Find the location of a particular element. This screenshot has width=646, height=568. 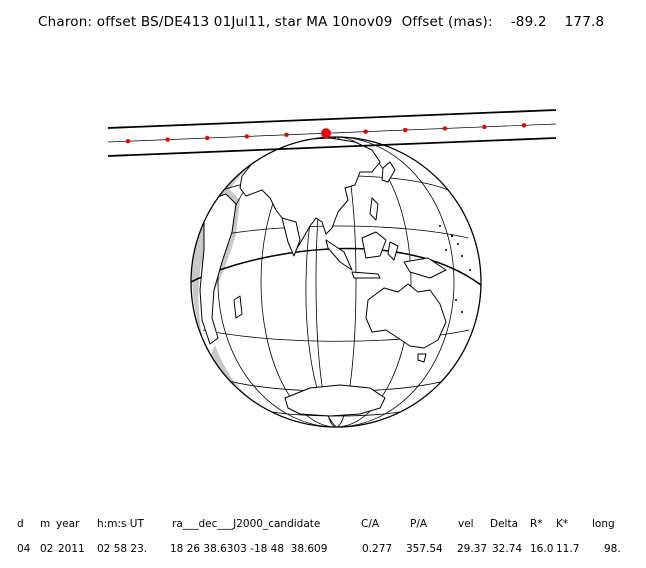

header-long: long is located at coordinates (603, 524).